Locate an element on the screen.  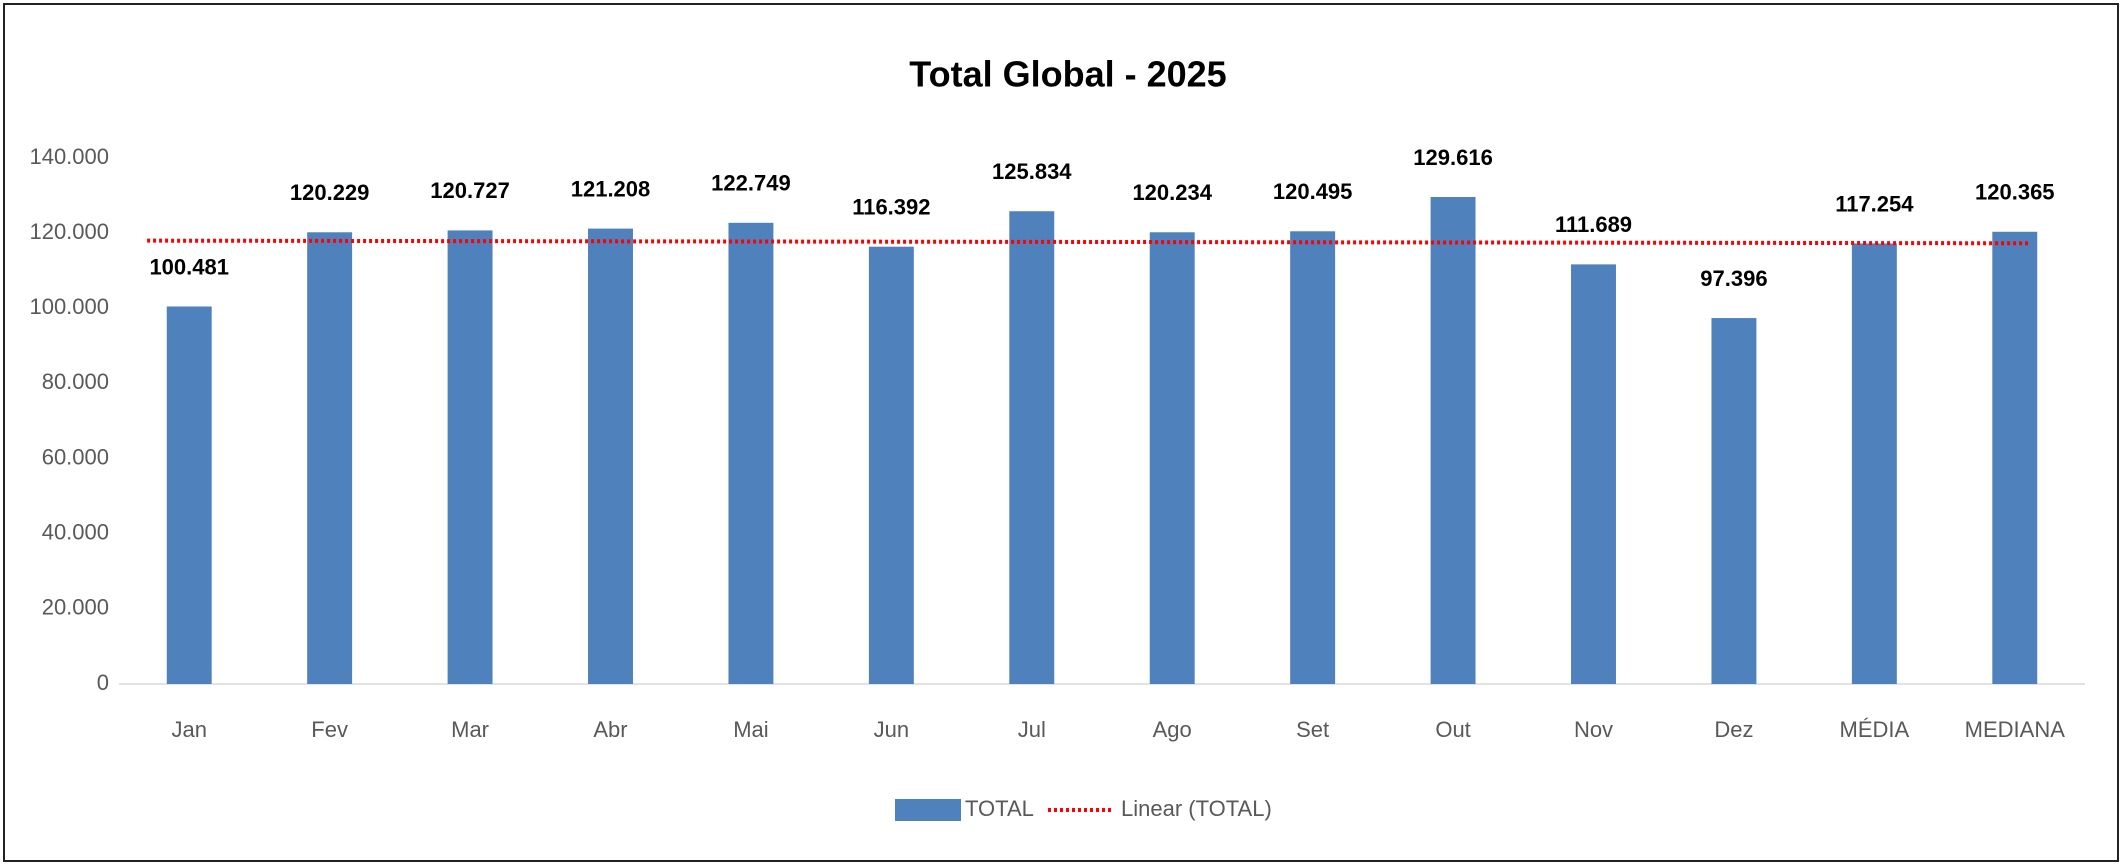
x-tick-label: MEDIANA is located at coordinates (2015, 729).